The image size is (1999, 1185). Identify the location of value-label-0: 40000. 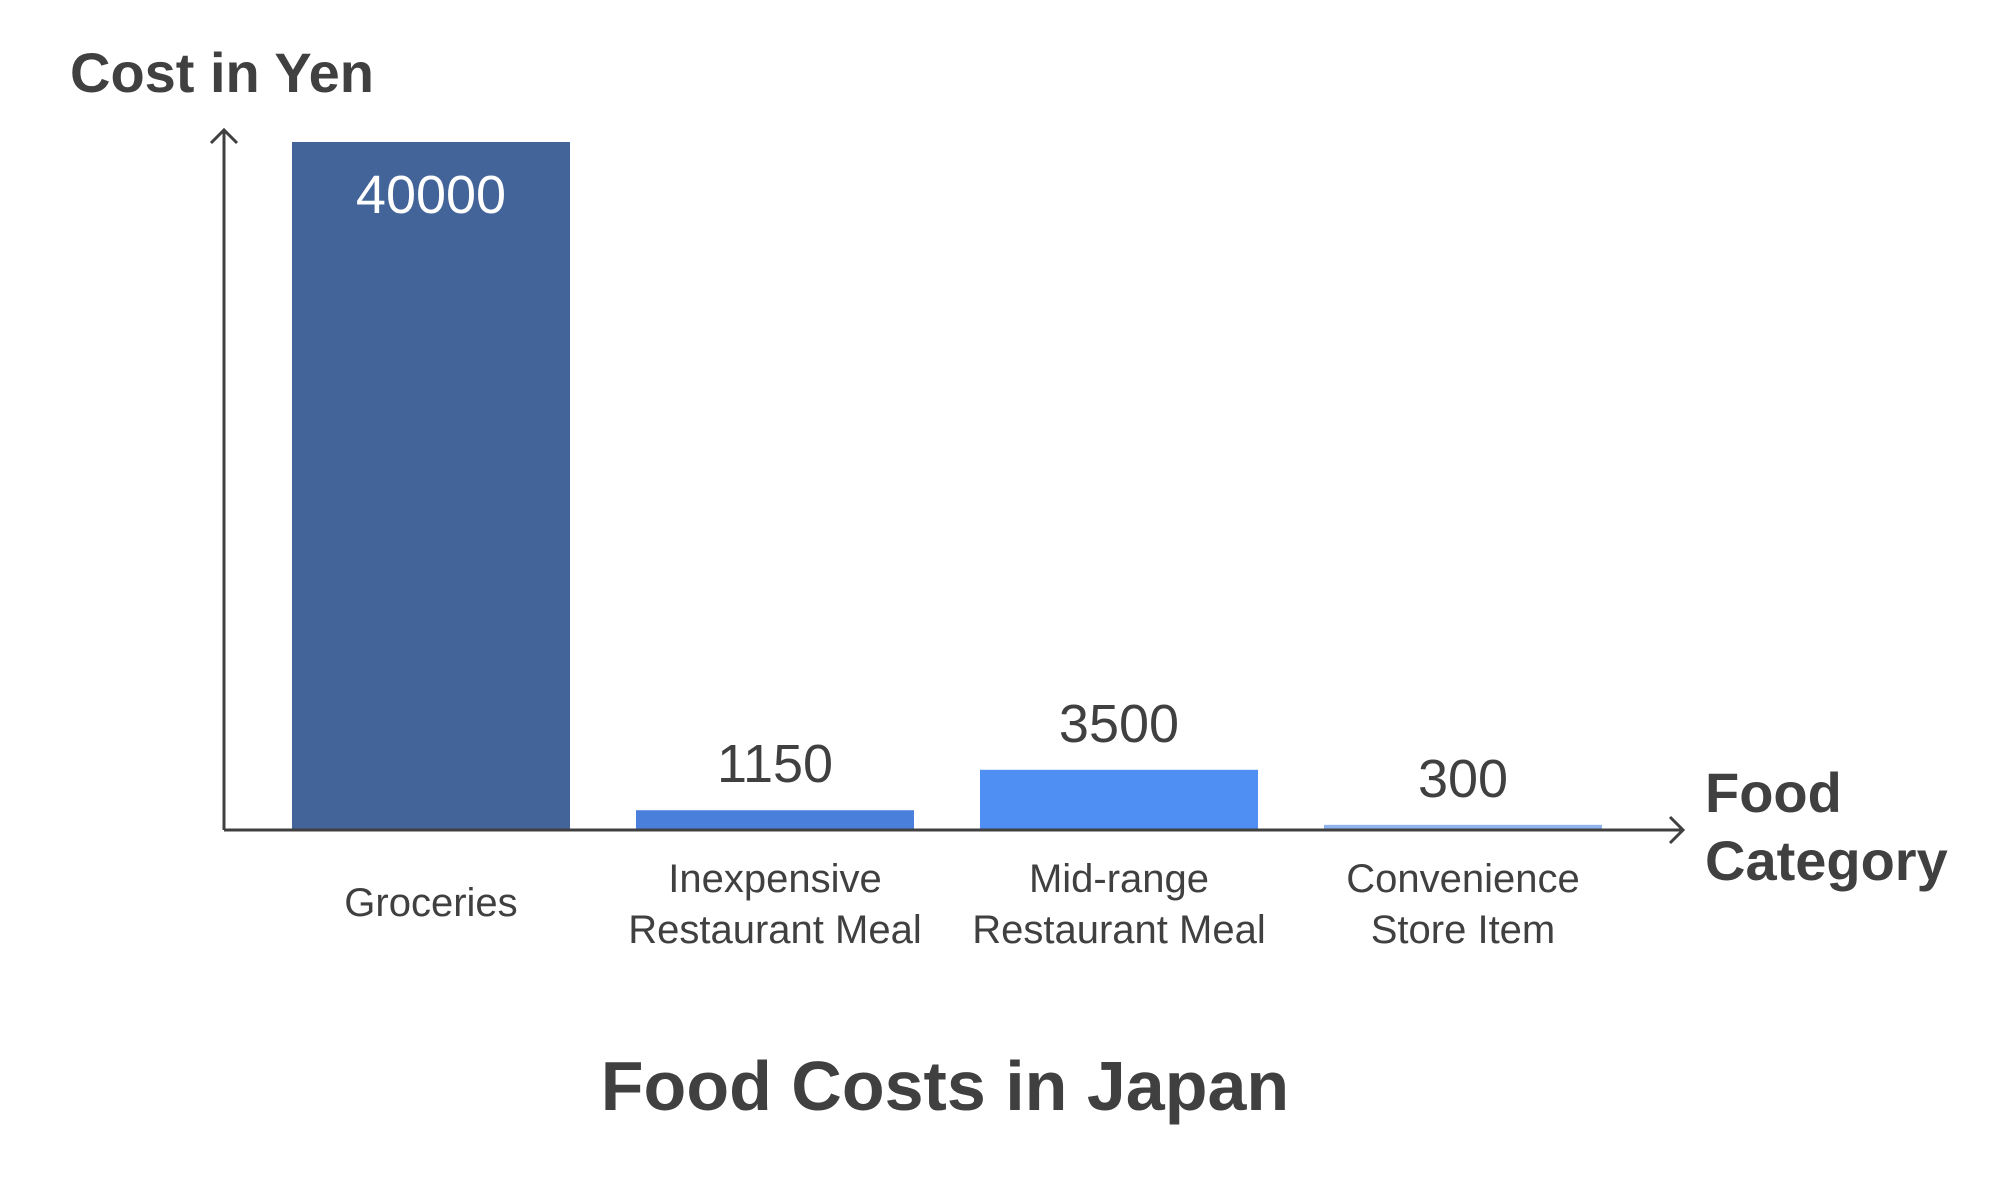
(431, 195).